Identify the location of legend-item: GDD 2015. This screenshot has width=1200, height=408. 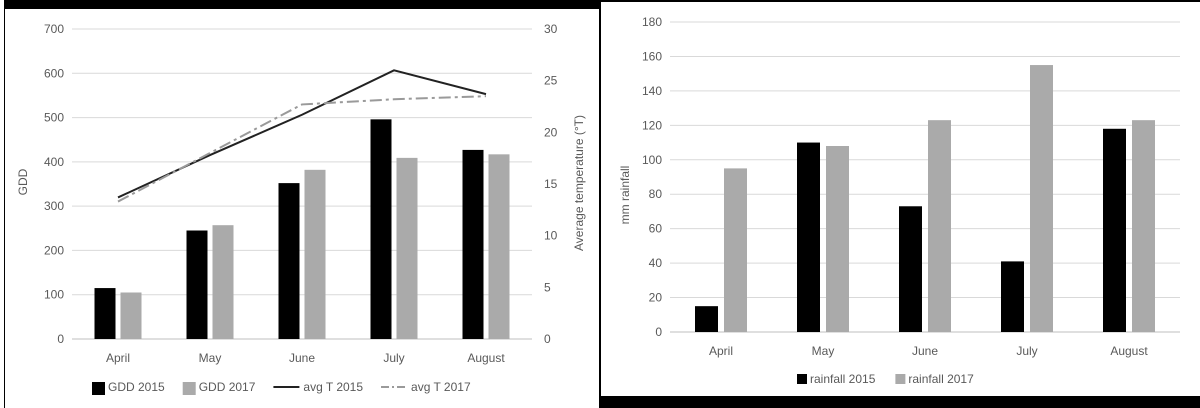
(128, 387).